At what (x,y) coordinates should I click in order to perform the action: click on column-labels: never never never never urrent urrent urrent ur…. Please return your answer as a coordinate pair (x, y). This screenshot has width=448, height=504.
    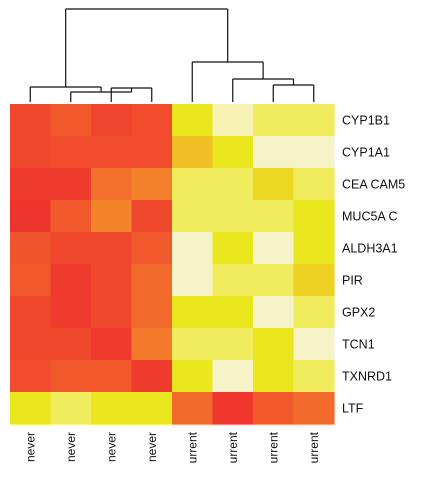
    Looking at the image, I should click on (172, 447).